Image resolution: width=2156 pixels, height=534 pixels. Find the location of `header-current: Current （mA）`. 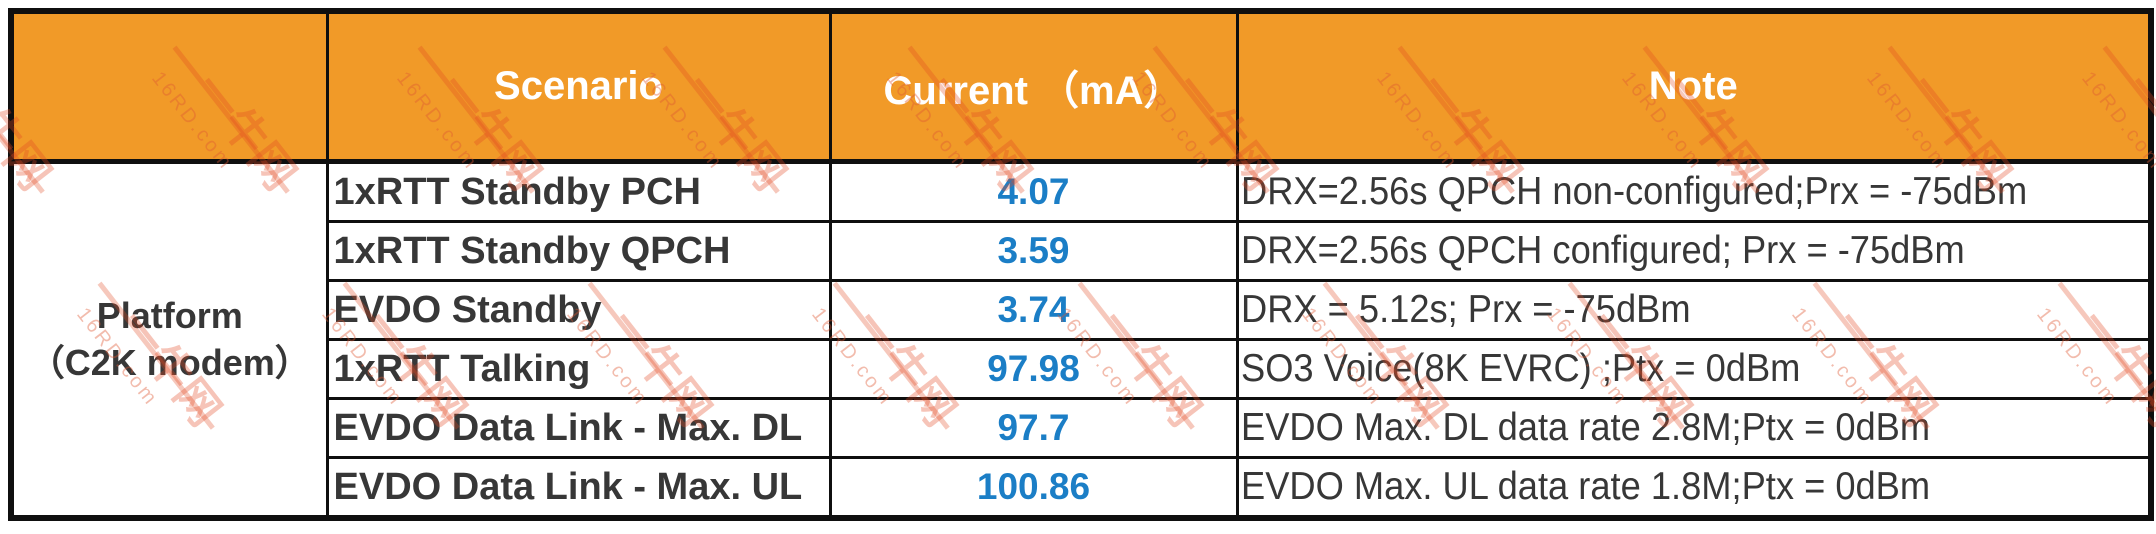

header-current: Current （mA） is located at coordinates (1033, 86).